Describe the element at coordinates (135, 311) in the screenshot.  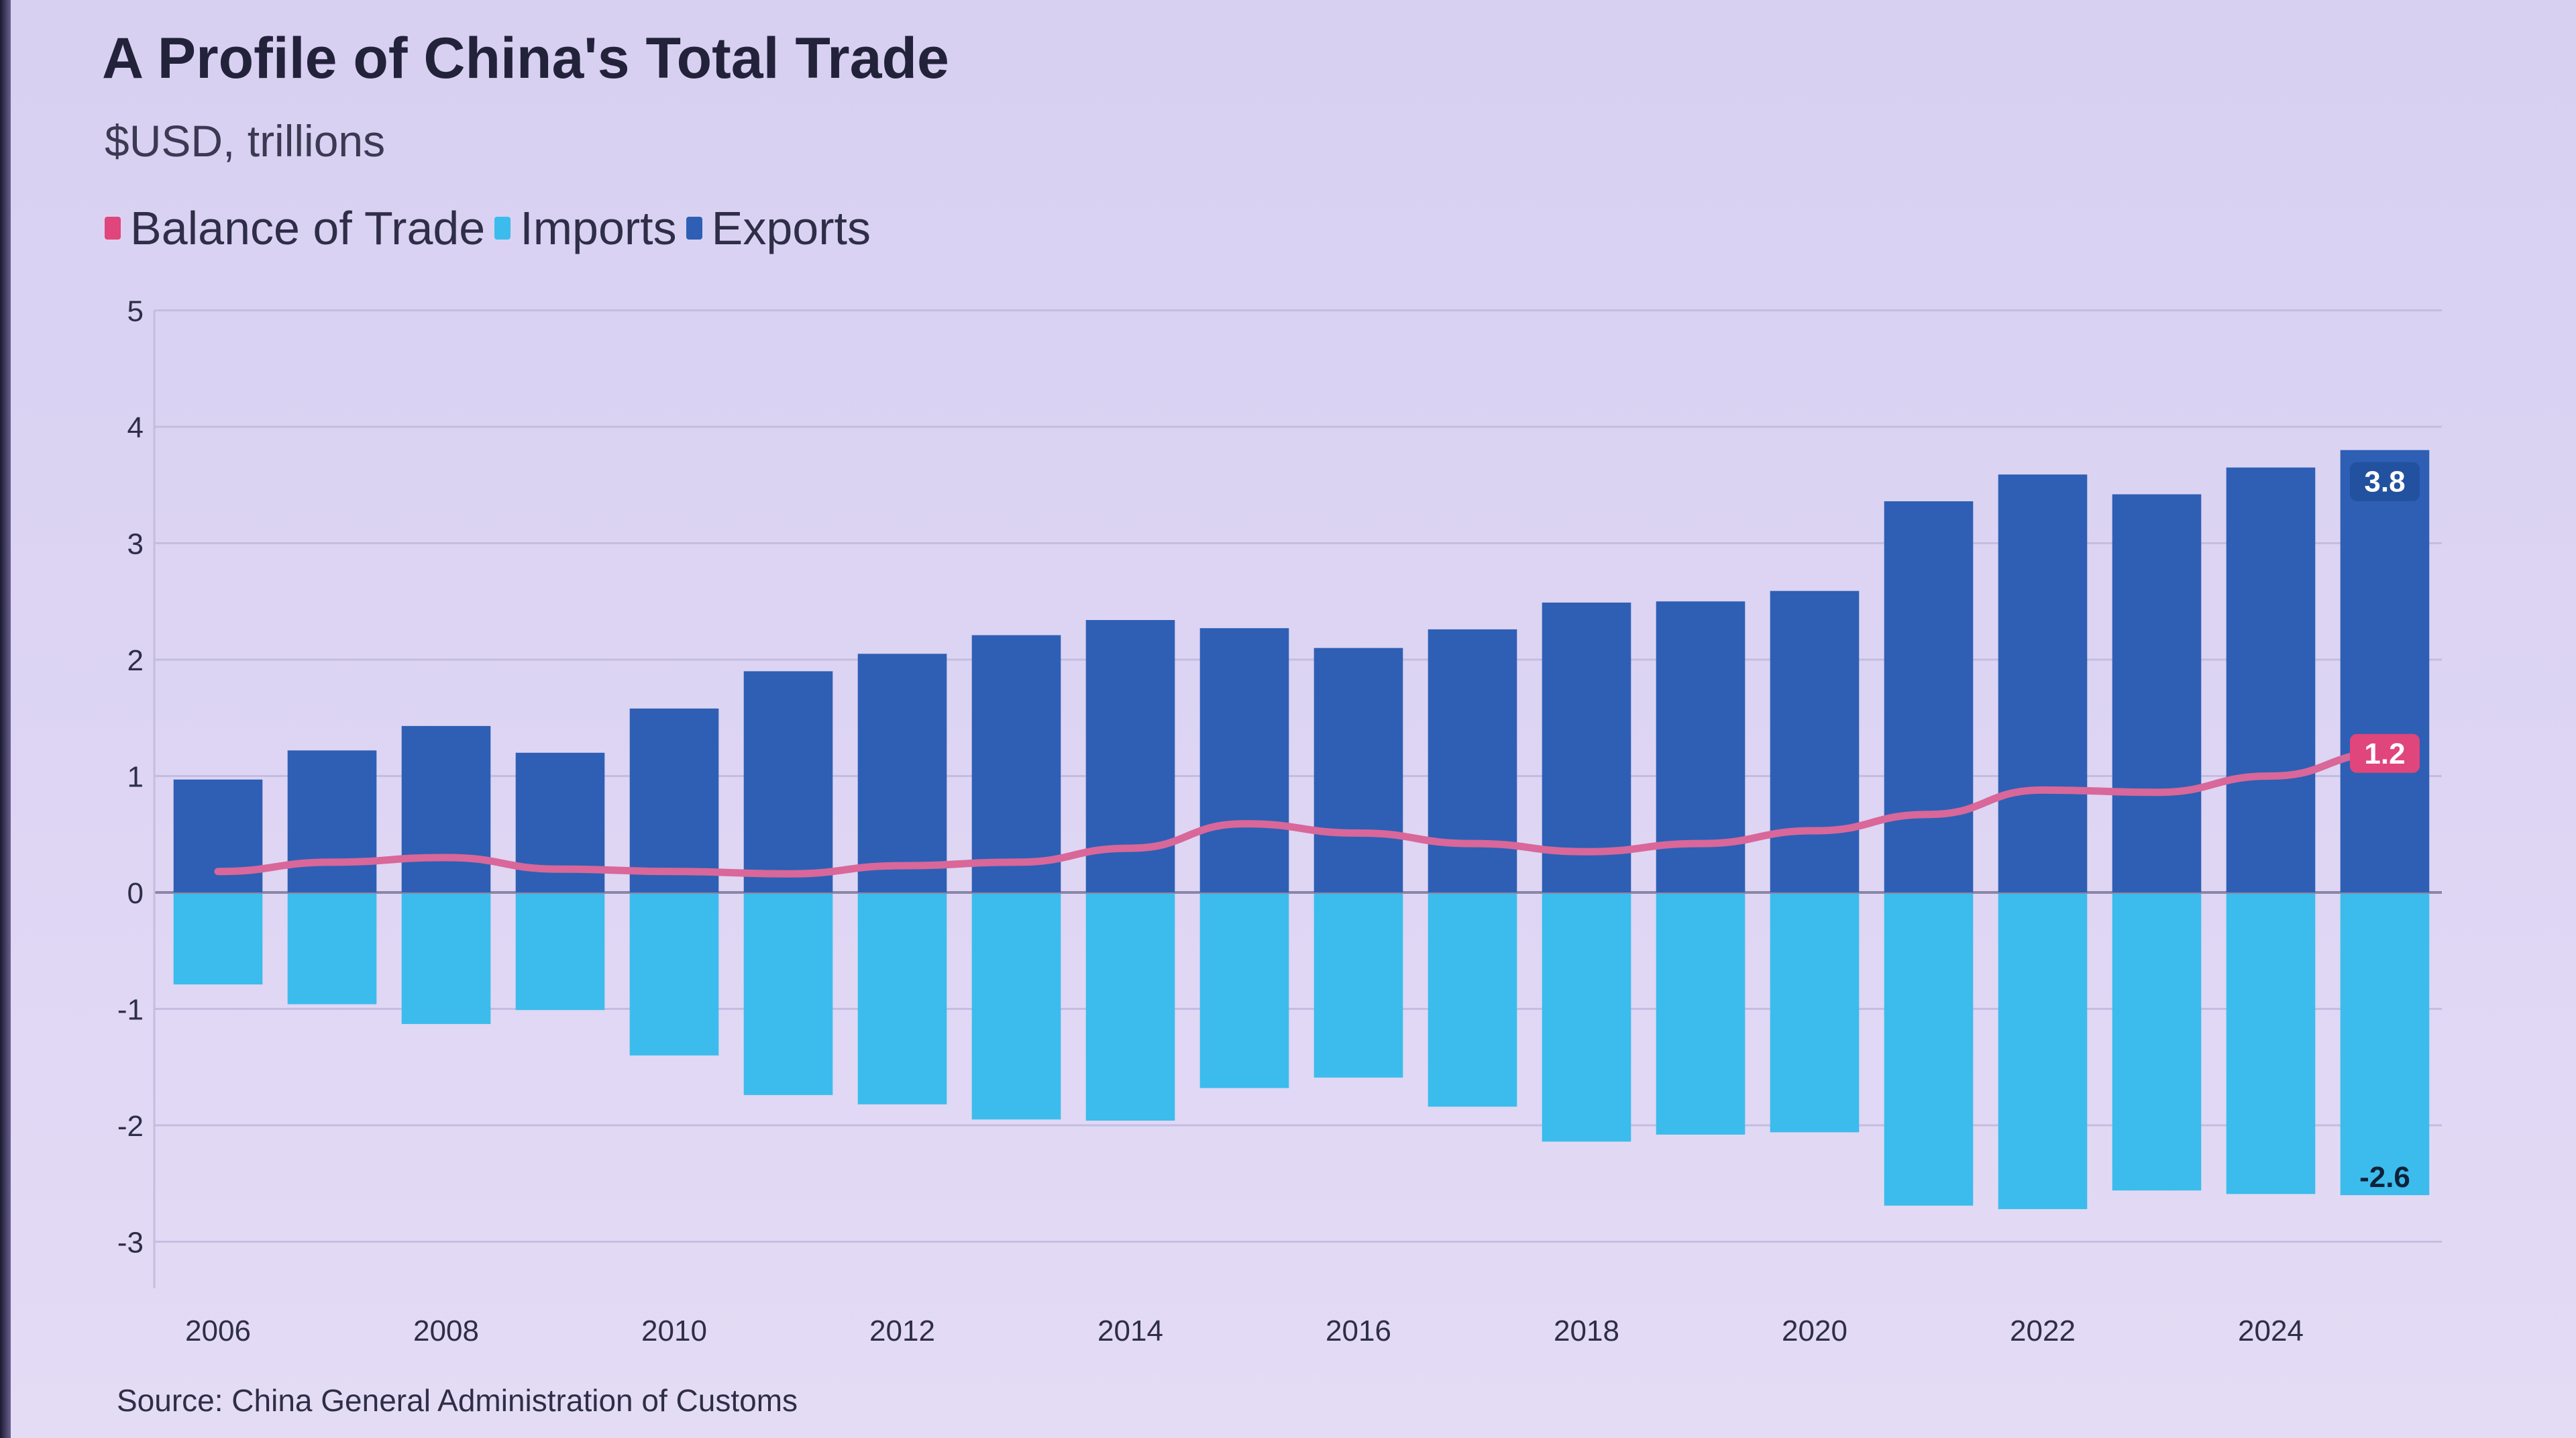
I see `y-tick-label: 5` at that location.